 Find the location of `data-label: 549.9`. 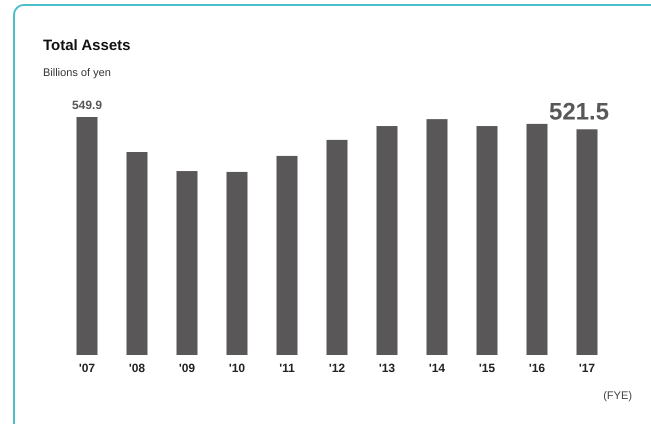

data-label: 549.9 is located at coordinates (87, 105).